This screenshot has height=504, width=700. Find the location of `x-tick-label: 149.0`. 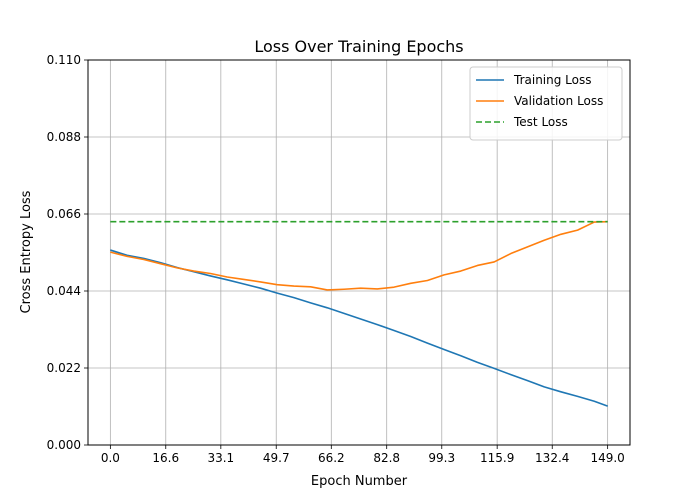

x-tick-label: 149.0 is located at coordinates (607, 458).